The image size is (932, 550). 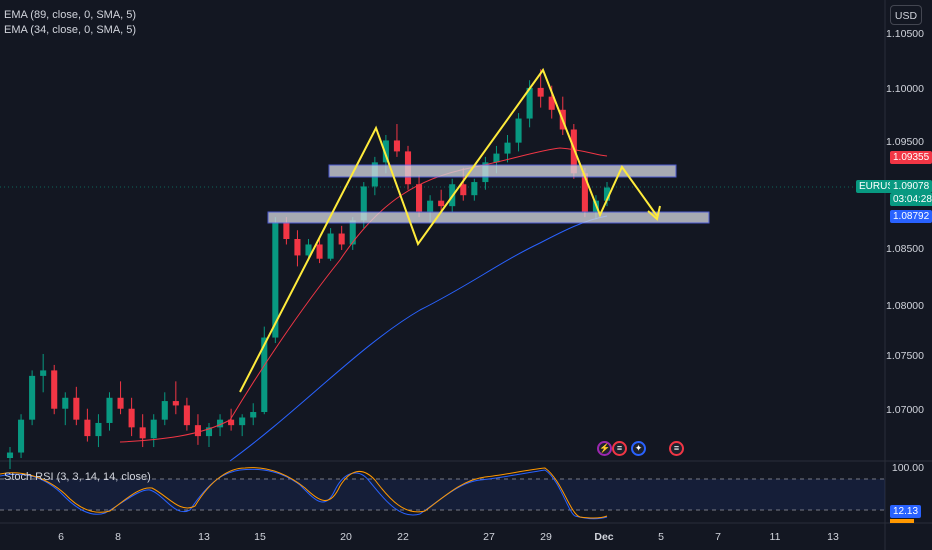 What do you see at coordinates (907, 468) in the screenshot?
I see `rsi-axis-top: 100.00` at bounding box center [907, 468].